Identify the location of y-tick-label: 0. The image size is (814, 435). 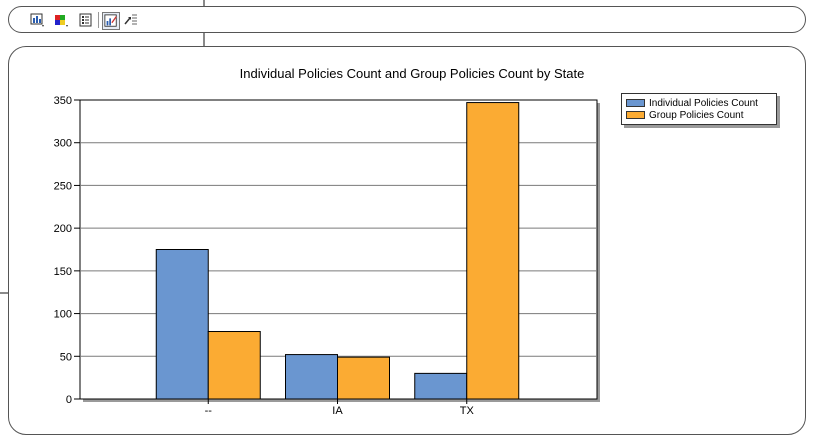
(69, 400).